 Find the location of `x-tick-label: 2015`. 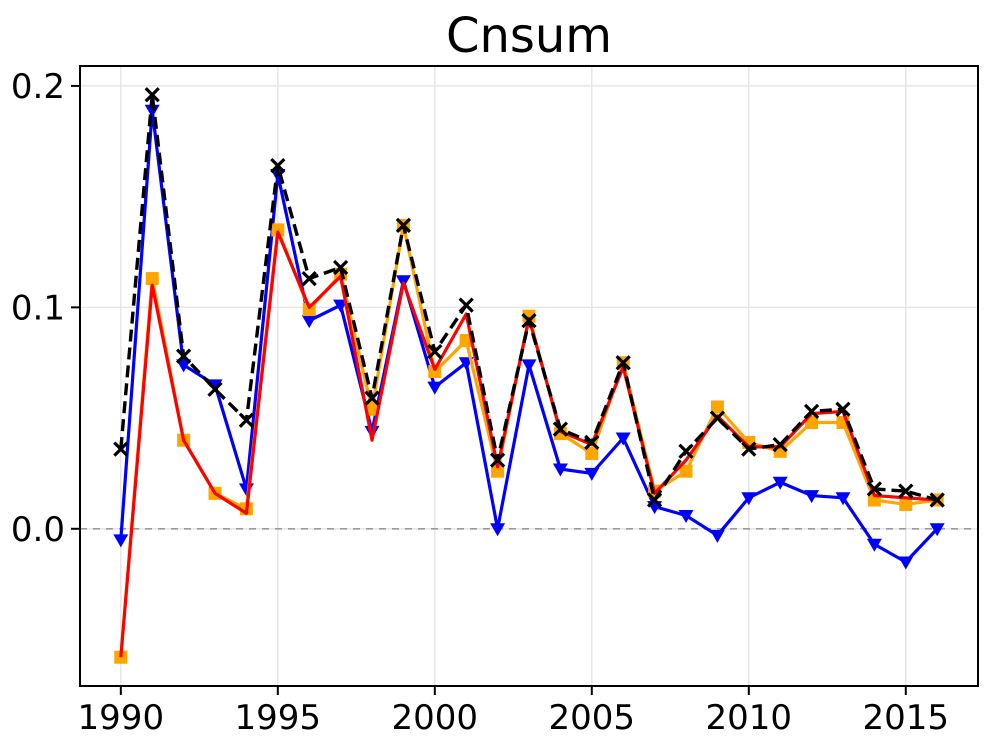

x-tick-label: 2015 is located at coordinates (906, 718).